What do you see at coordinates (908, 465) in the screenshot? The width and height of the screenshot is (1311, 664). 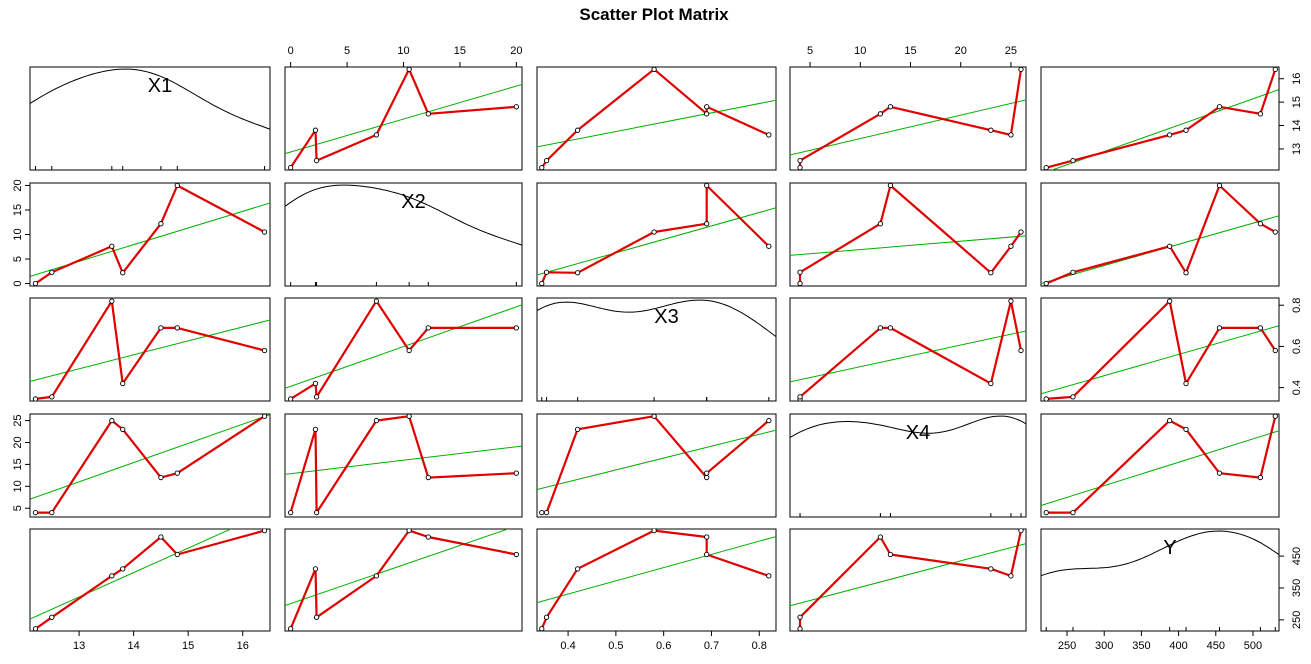 I see `panel-x4-vs-x4: X4` at bounding box center [908, 465].